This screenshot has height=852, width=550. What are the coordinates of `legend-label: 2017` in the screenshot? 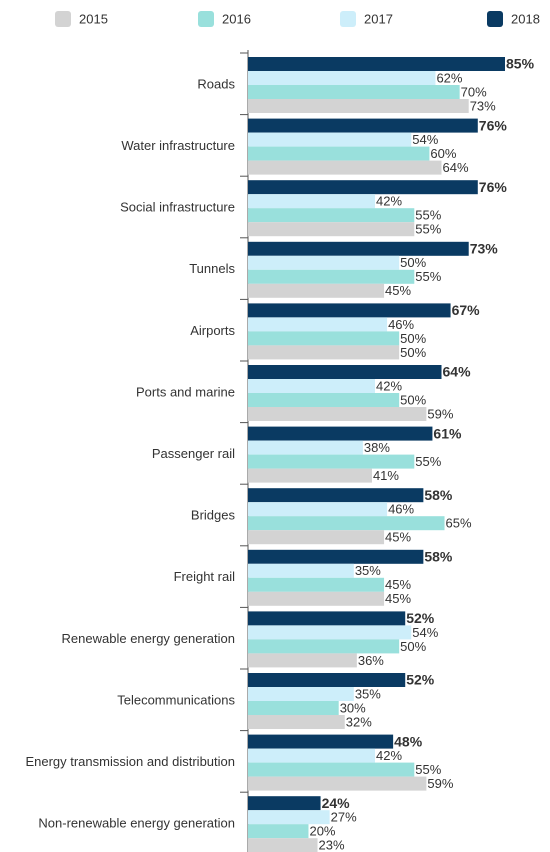 It's located at (378, 18).